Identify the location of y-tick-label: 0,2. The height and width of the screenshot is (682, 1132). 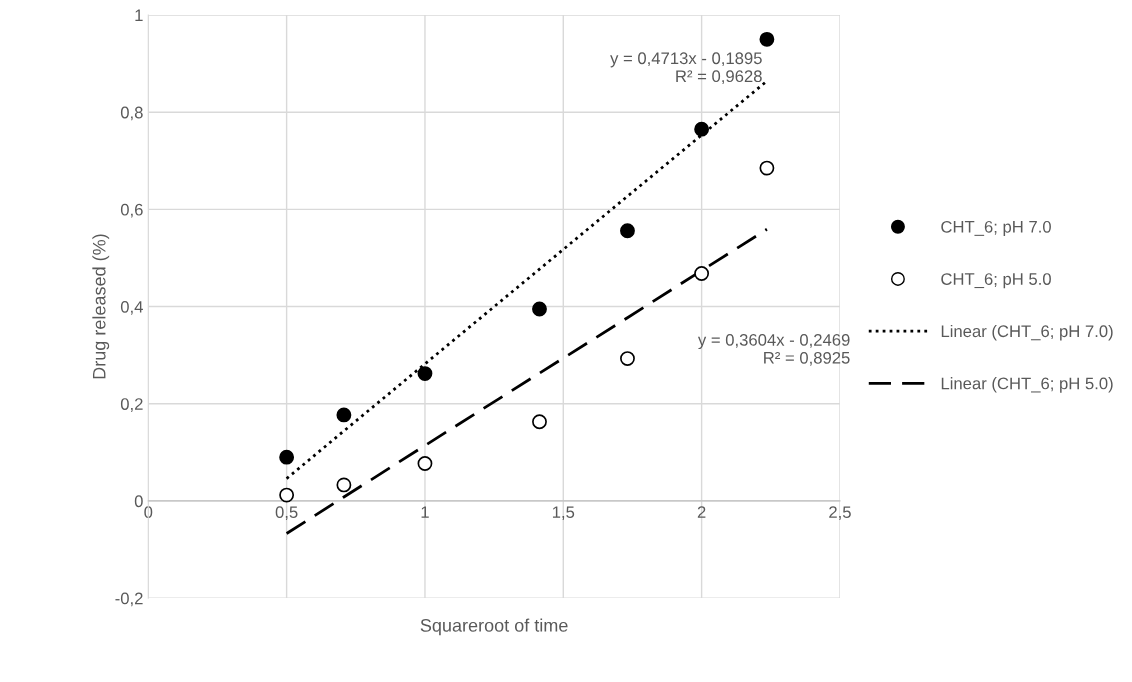
(131, 405).